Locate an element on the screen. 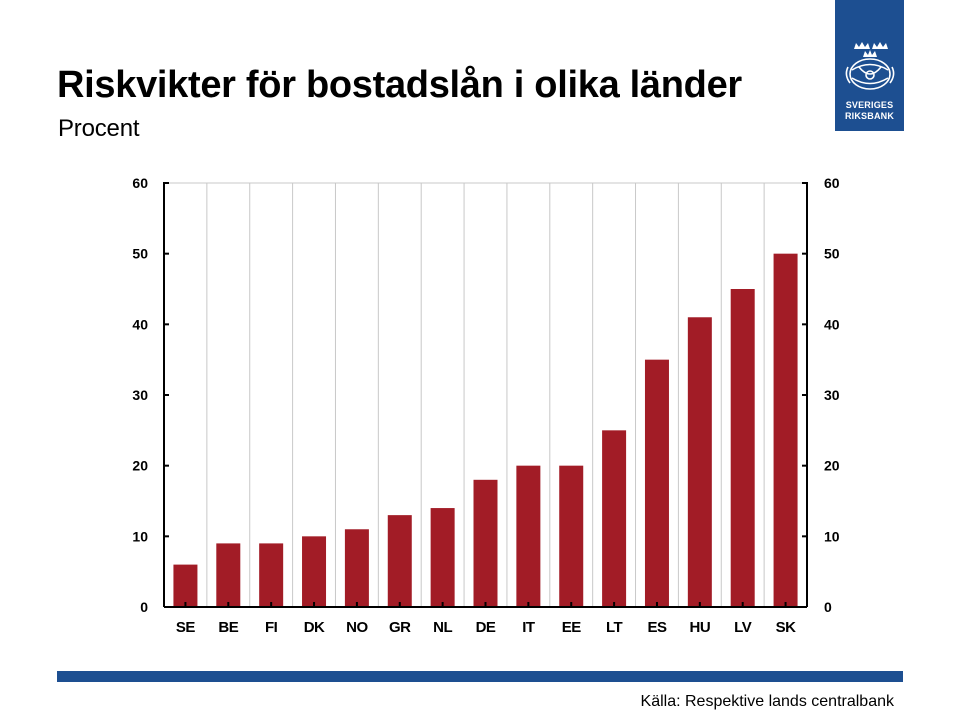 The height and width of the screenshot is (720, 960). x-tick-label-lv: LV is located at coordinates (743, 627).